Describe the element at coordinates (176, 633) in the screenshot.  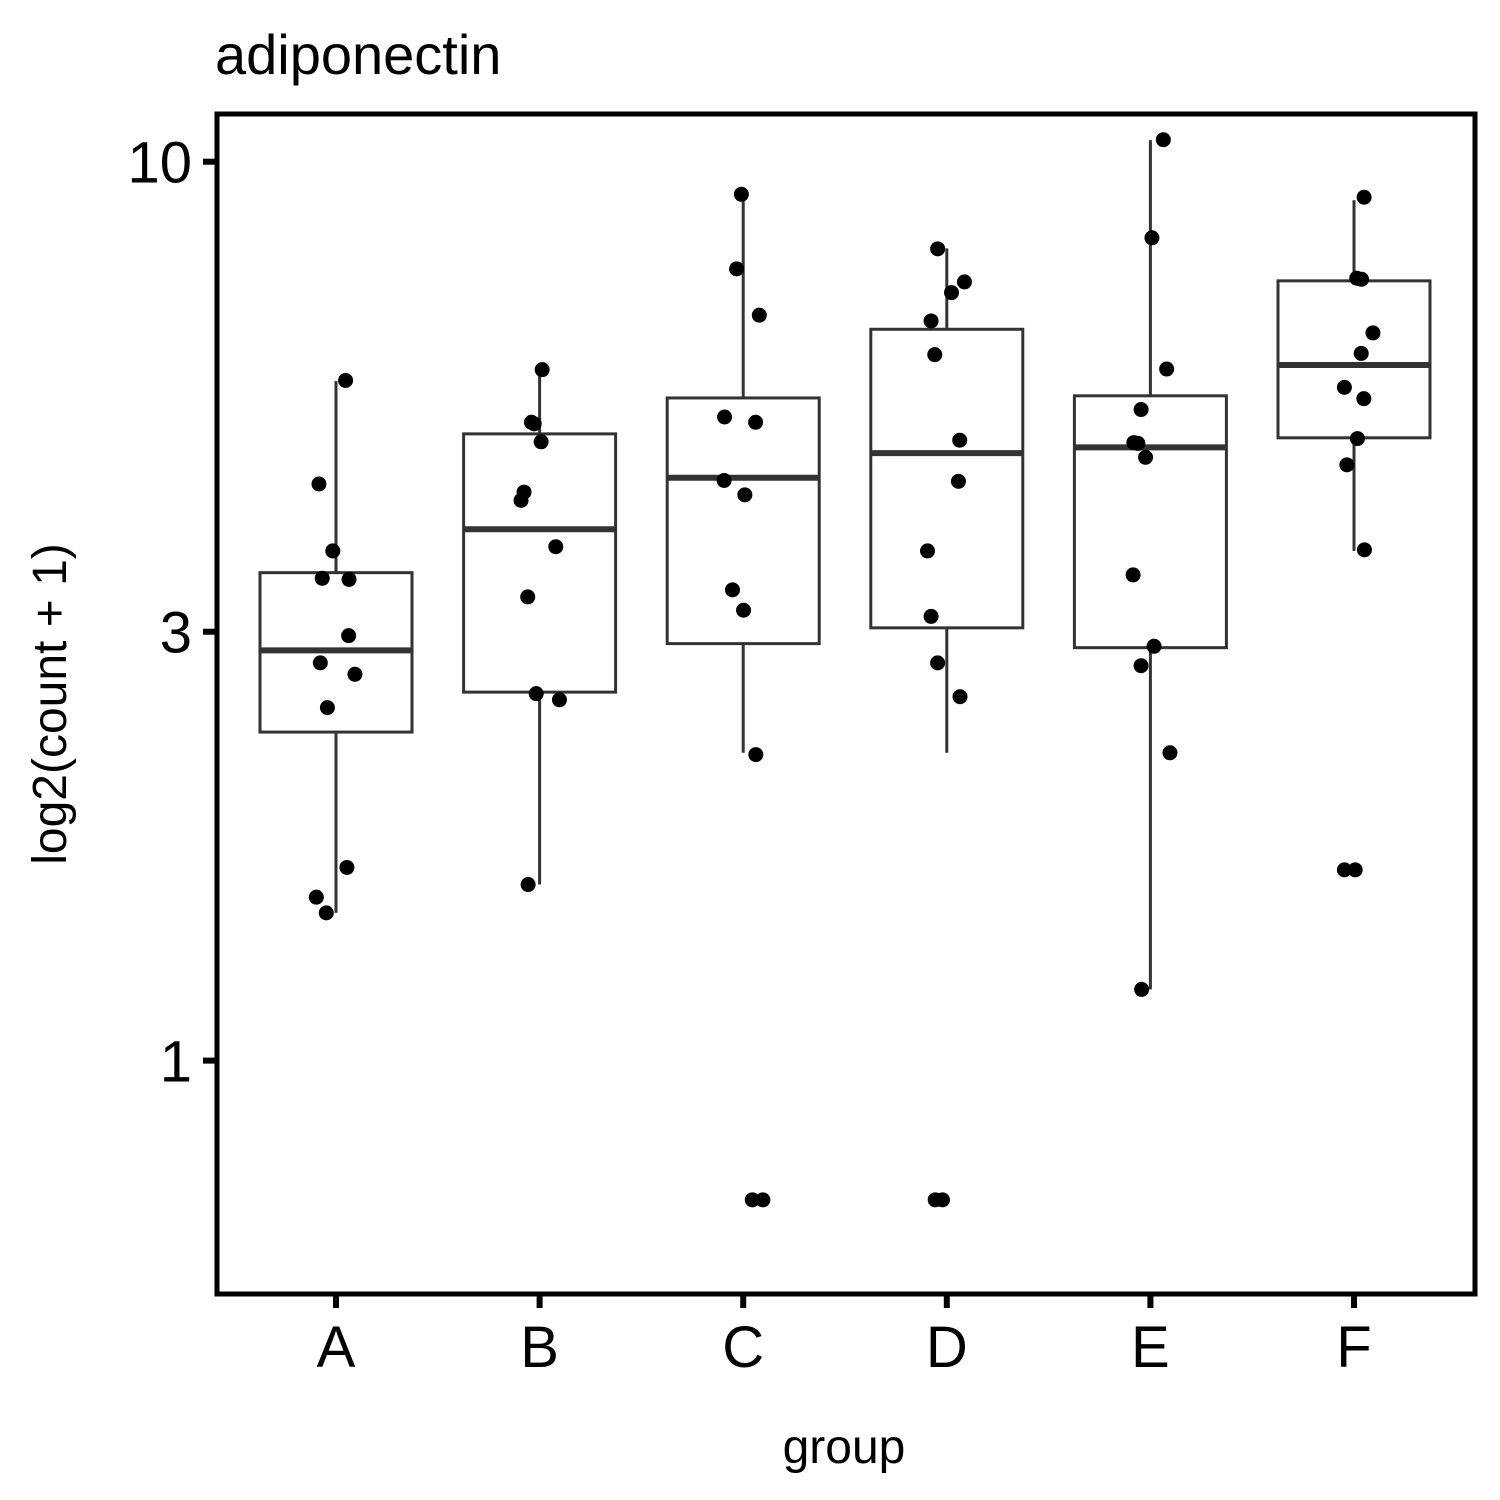
I see `y-tick-label-3: 3` at that location.